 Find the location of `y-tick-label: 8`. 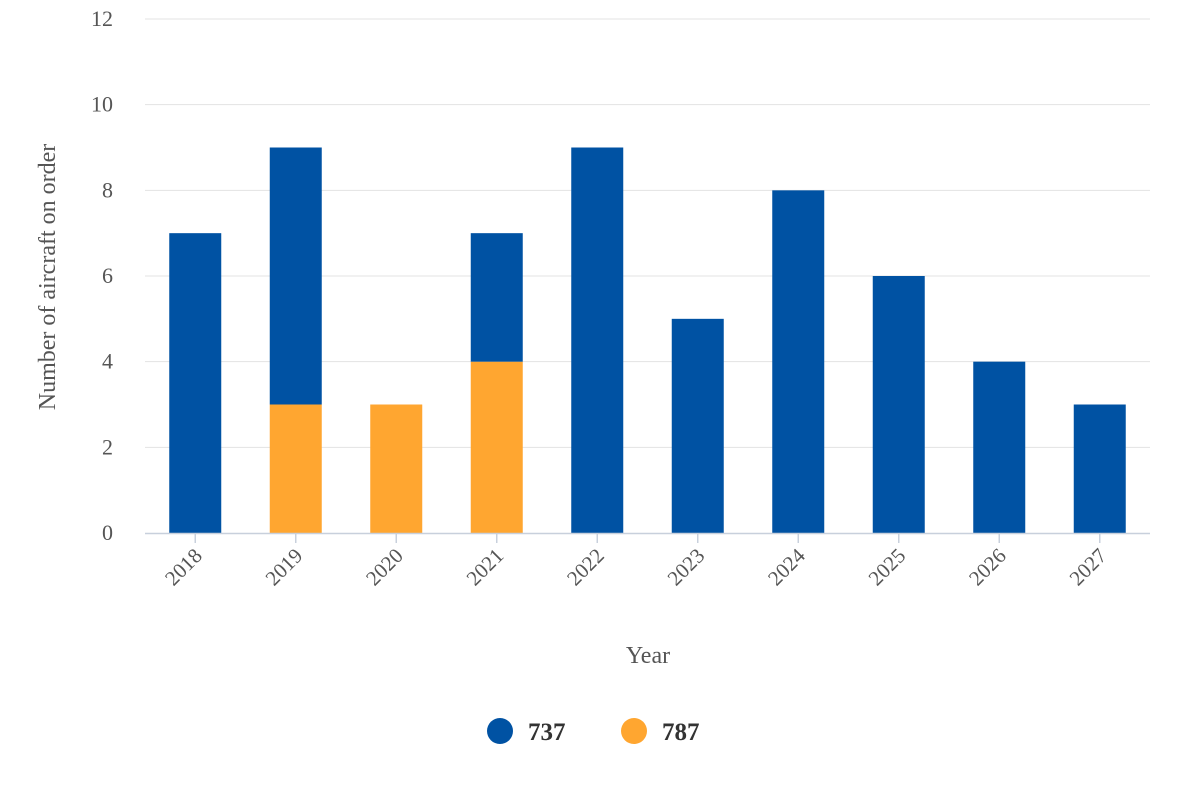

y-tick-label: 8 is located at coordinates (107, 189).